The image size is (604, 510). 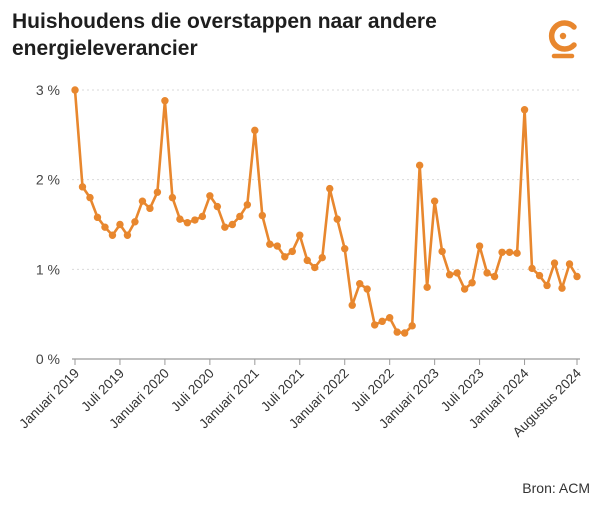 I want to click on x-tick-label: Januari 2019, so click(x=49, y=399).